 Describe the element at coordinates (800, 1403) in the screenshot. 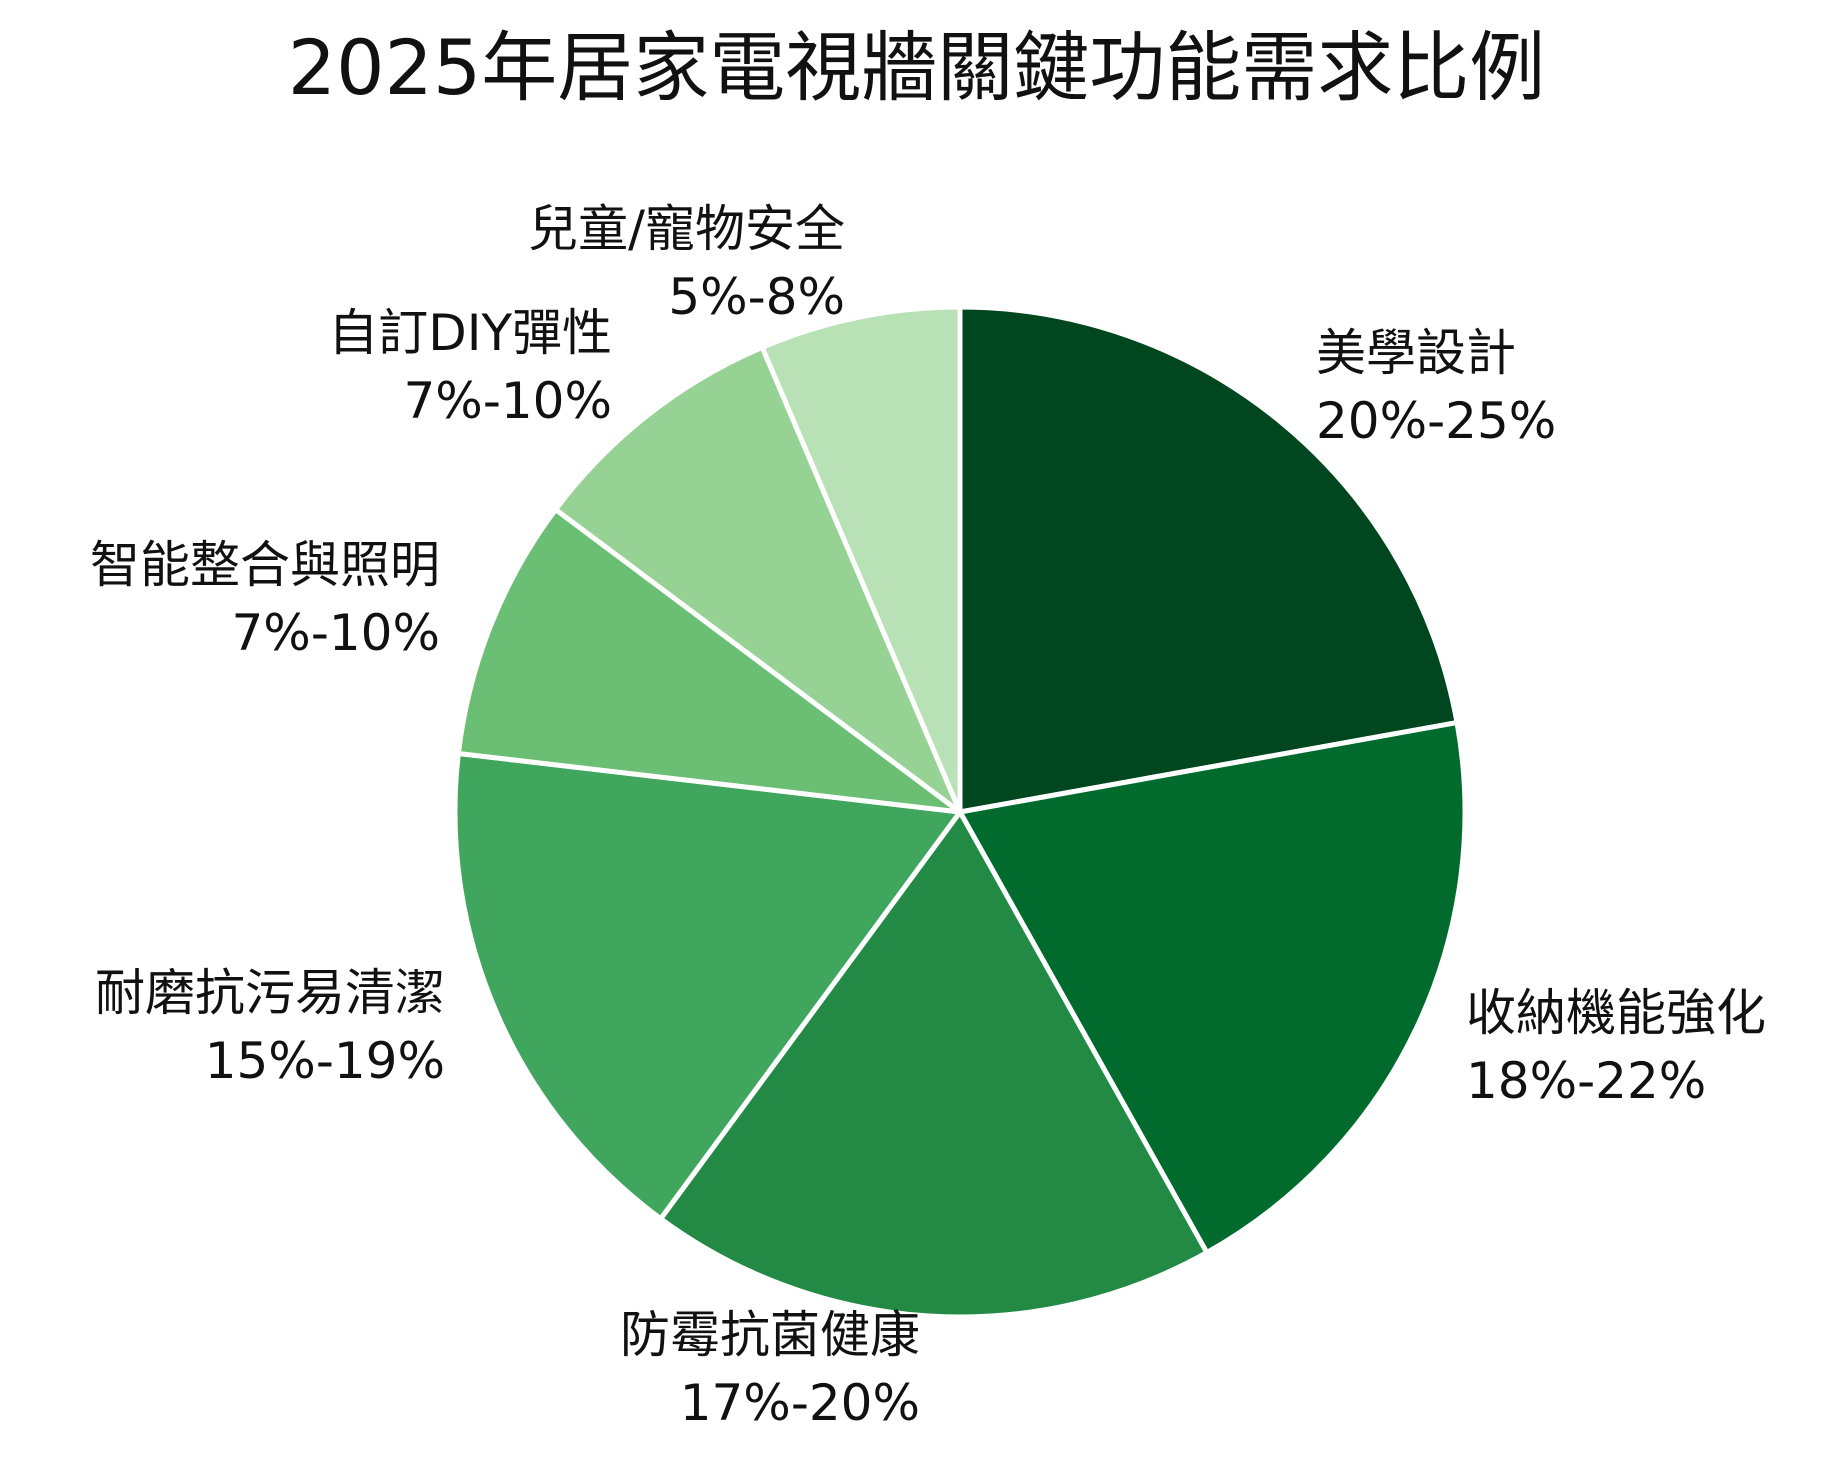

I see `slice-label-range: 17%-20%` at that location.